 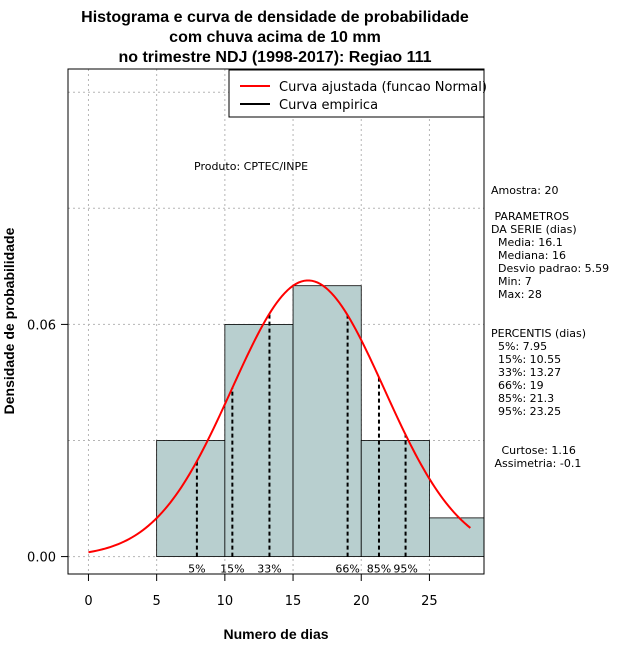 I want to click on stats-line: Media: 16.1, so click(x=527, y=242).